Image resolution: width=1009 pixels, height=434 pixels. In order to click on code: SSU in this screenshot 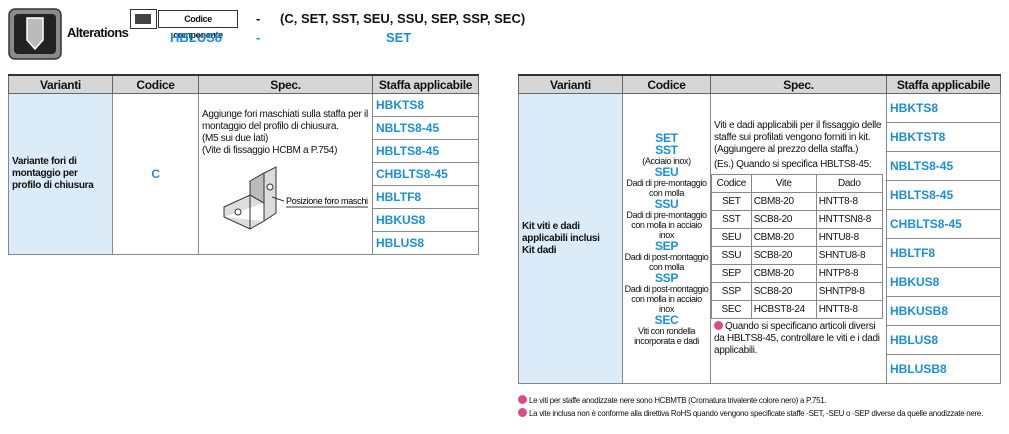, I will do `click(666, 203)`.